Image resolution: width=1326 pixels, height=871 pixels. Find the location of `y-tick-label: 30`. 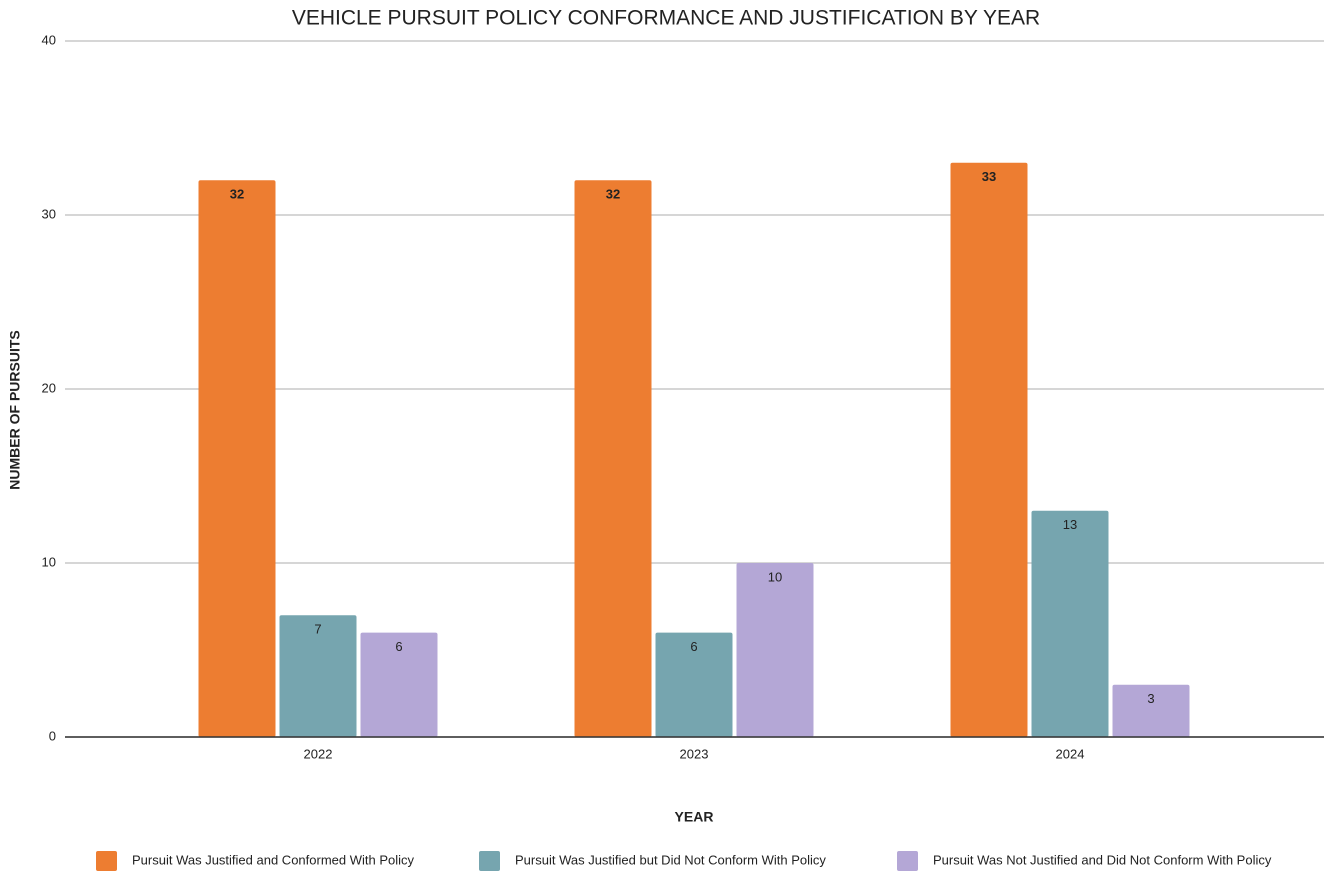

y-tick-label: 30 is located at coordinates (49, 213).